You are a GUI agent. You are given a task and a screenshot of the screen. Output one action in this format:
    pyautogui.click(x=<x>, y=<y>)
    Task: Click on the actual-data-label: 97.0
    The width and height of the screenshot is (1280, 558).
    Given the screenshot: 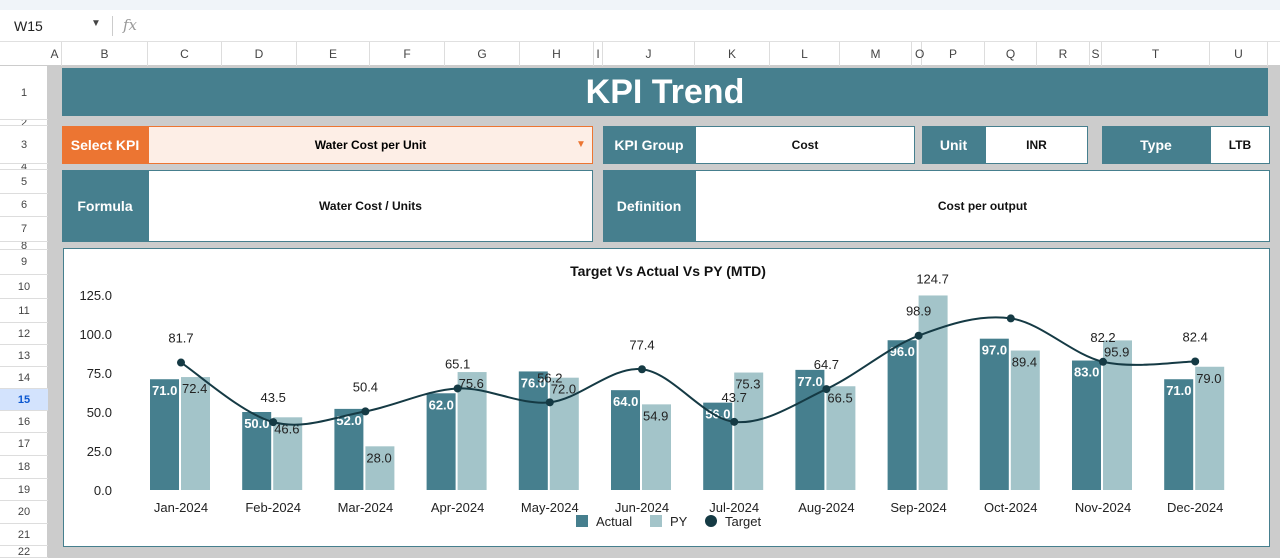 What is the action you would take?
    pyautogui.click(x=994, y=350)
    